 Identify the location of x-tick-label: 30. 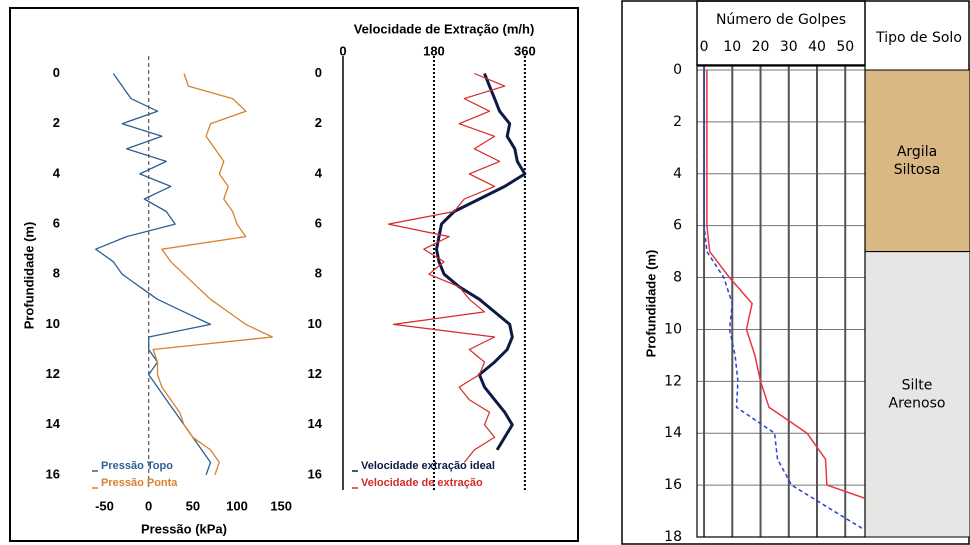
(789, 47).